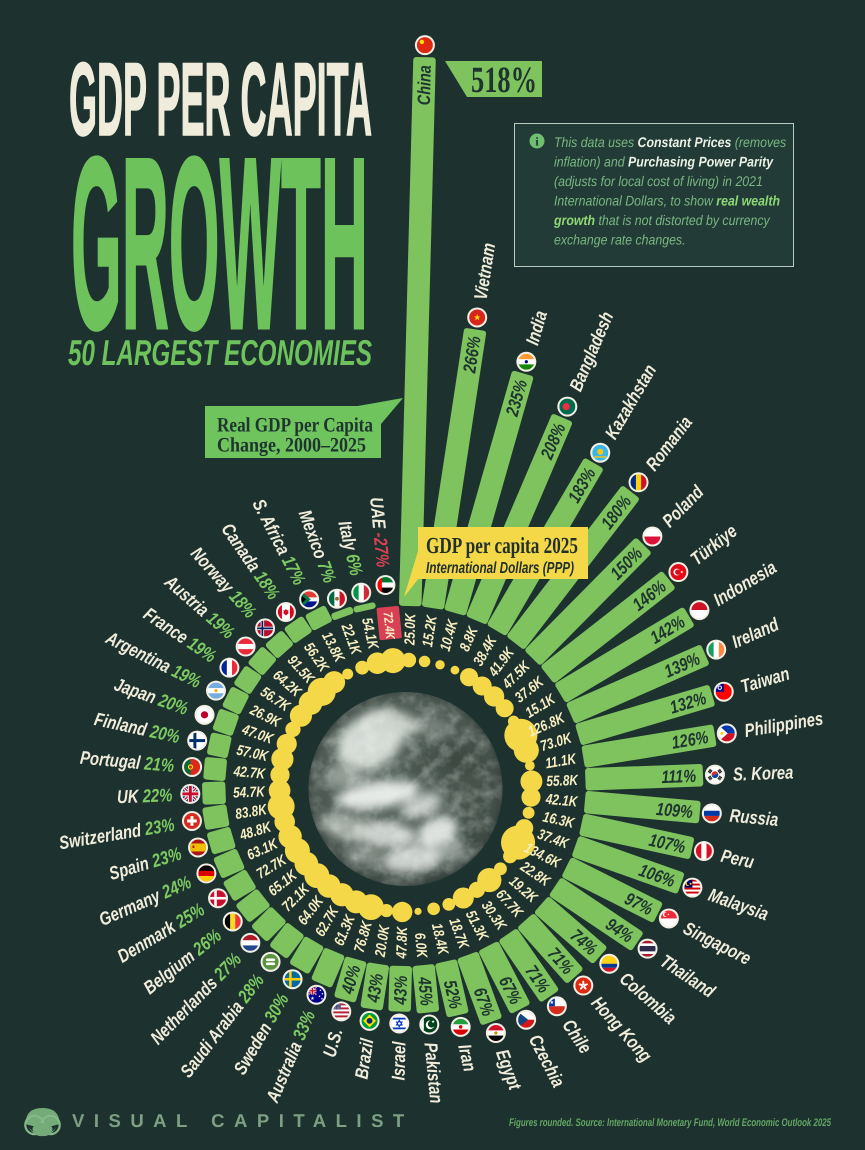  Describe the element at coordinates (249, 792) in the screenshot. I see `svg-text: 54.7K` at that location.